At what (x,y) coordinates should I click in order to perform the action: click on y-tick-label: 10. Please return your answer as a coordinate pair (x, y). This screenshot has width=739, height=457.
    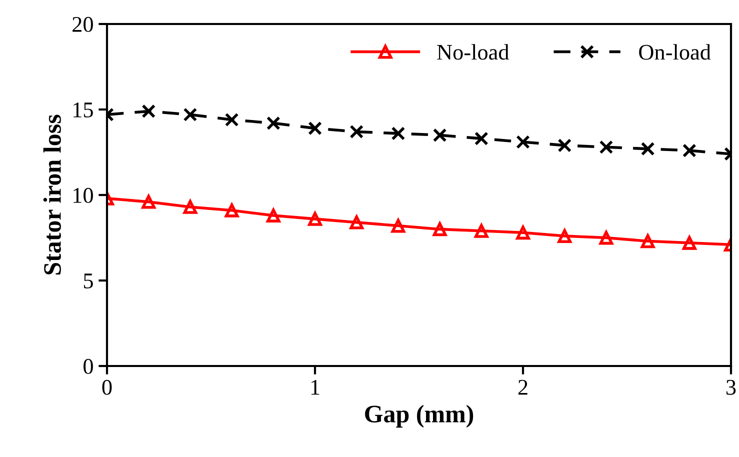
    Looking at the image, I should click on (83, 195).